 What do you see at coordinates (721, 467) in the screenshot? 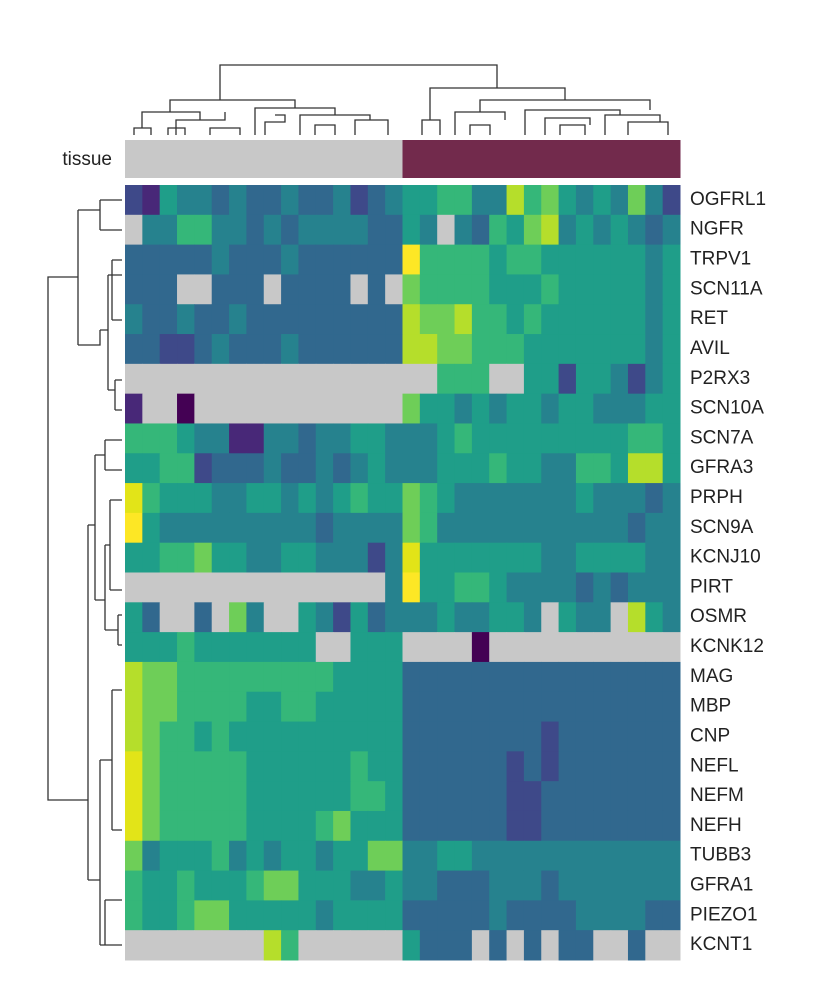
I see `row-label: GFRA3` at bounding box center [721, 467].